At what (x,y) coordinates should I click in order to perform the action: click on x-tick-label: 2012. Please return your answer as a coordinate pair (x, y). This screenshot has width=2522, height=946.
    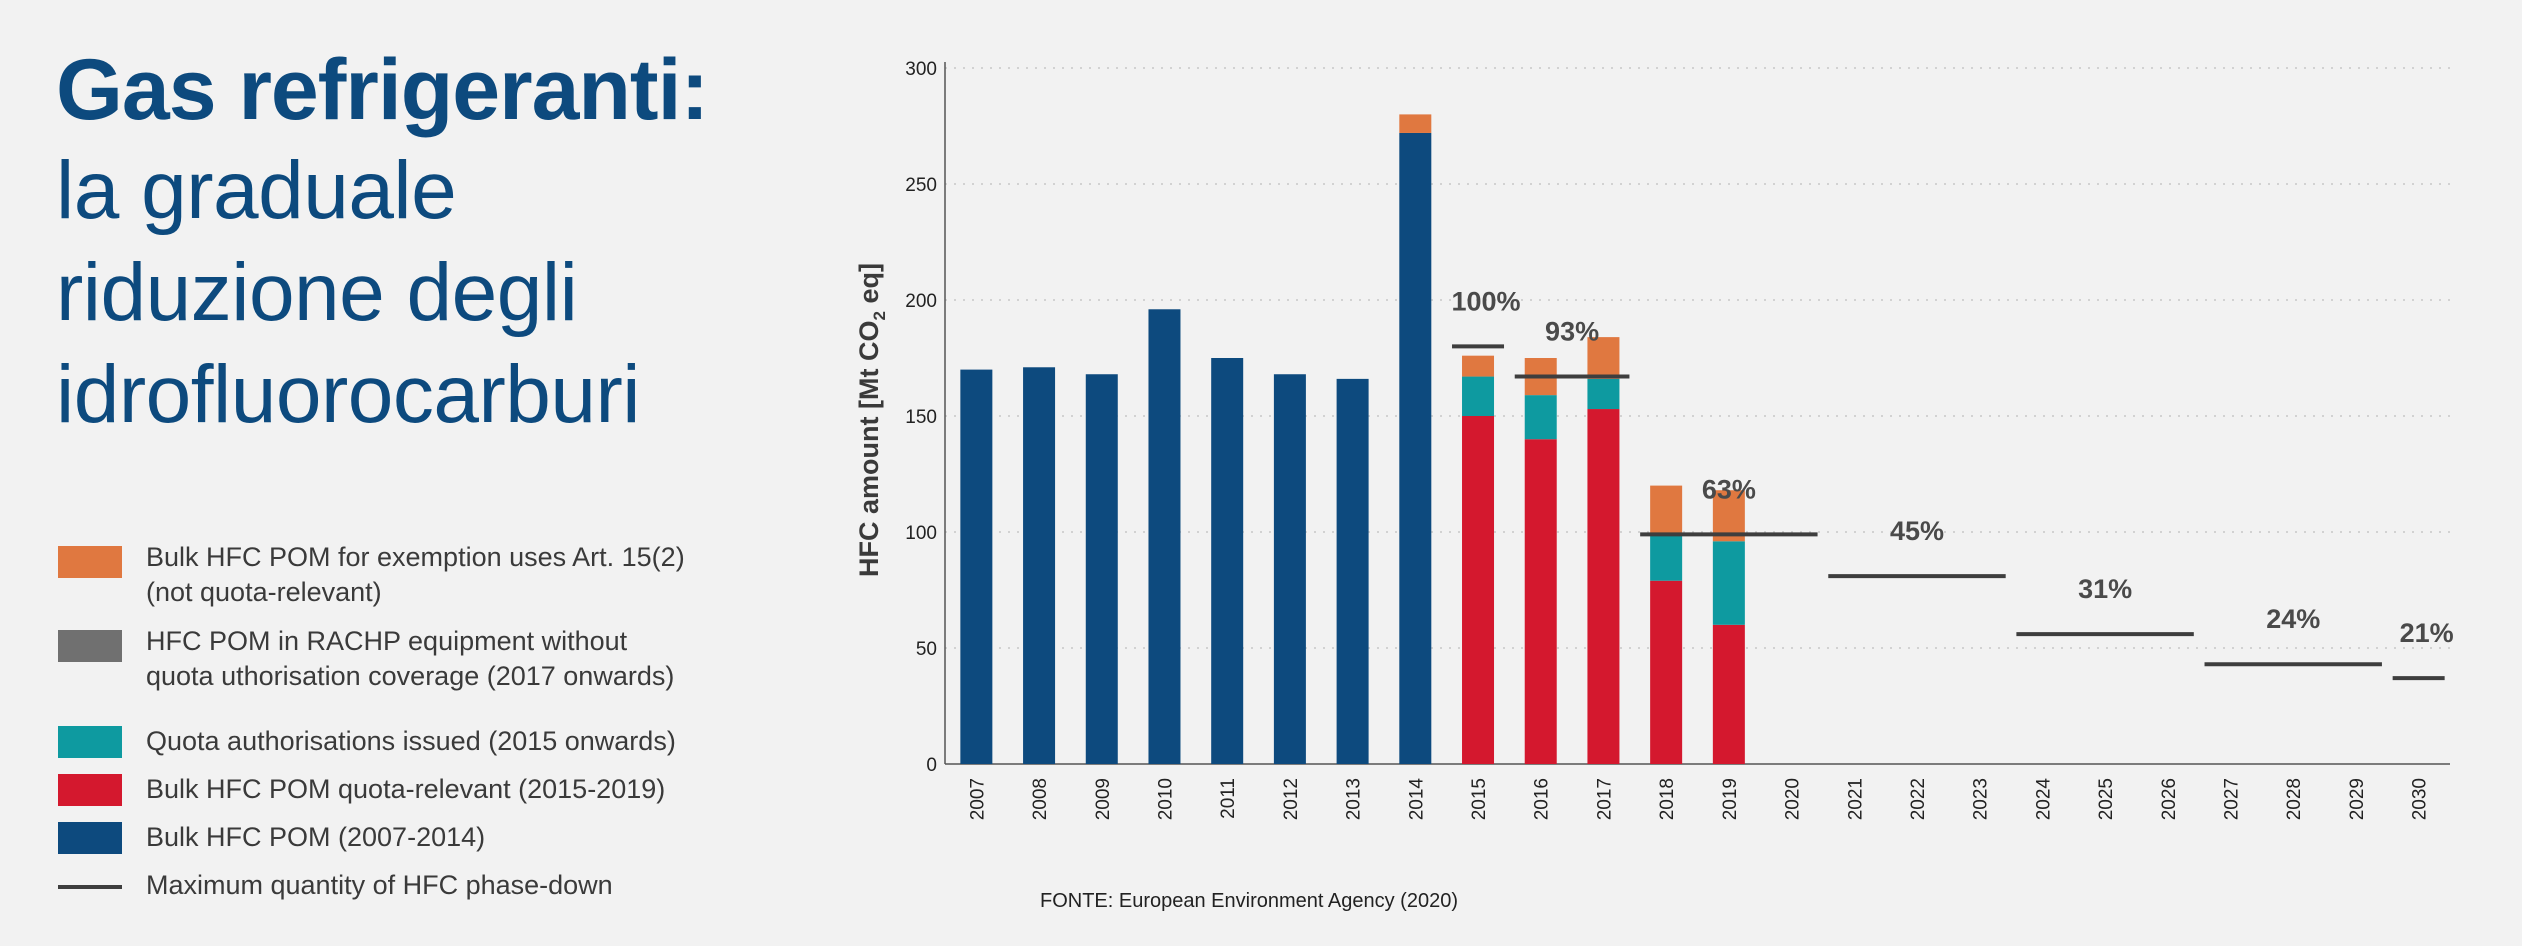
    Looking at the image, I should click on (1291, 799).